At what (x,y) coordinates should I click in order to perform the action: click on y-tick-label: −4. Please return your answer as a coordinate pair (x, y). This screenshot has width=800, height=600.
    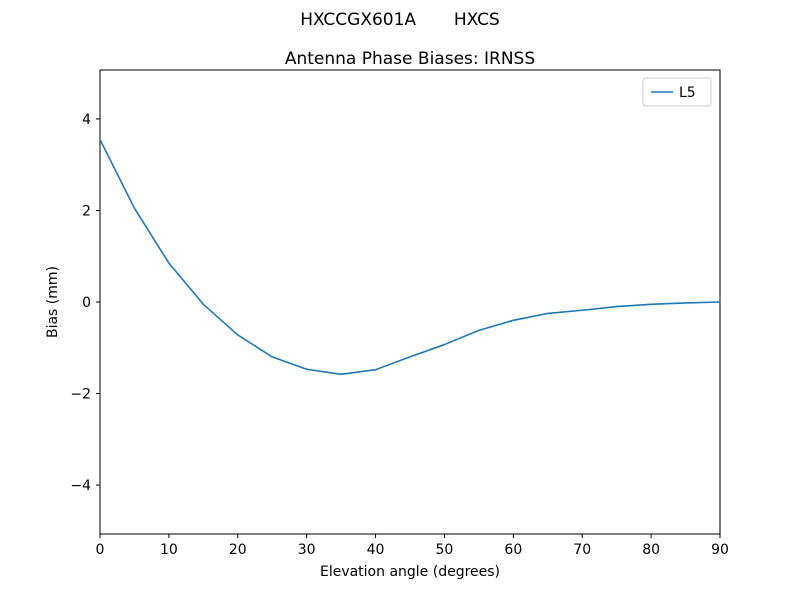
    Looking at the image, I should click on (80, 486).